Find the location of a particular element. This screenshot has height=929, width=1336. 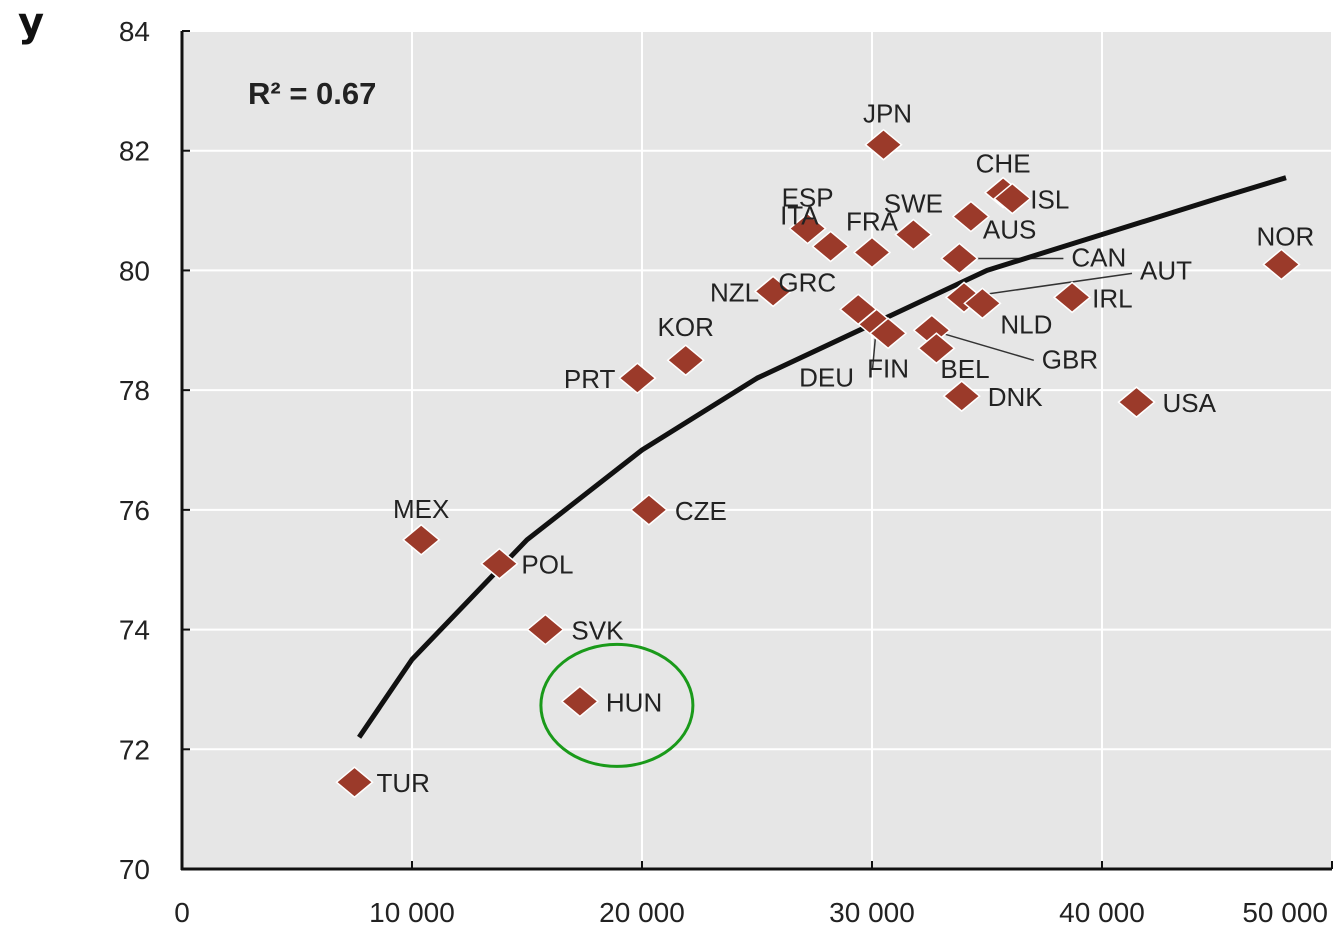

marker-fin is located at coordinates (888, 333).